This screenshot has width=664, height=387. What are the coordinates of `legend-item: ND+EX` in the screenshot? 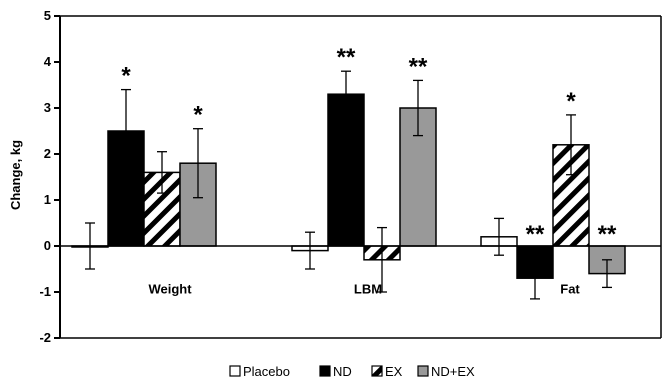 It's located at (446, 371).